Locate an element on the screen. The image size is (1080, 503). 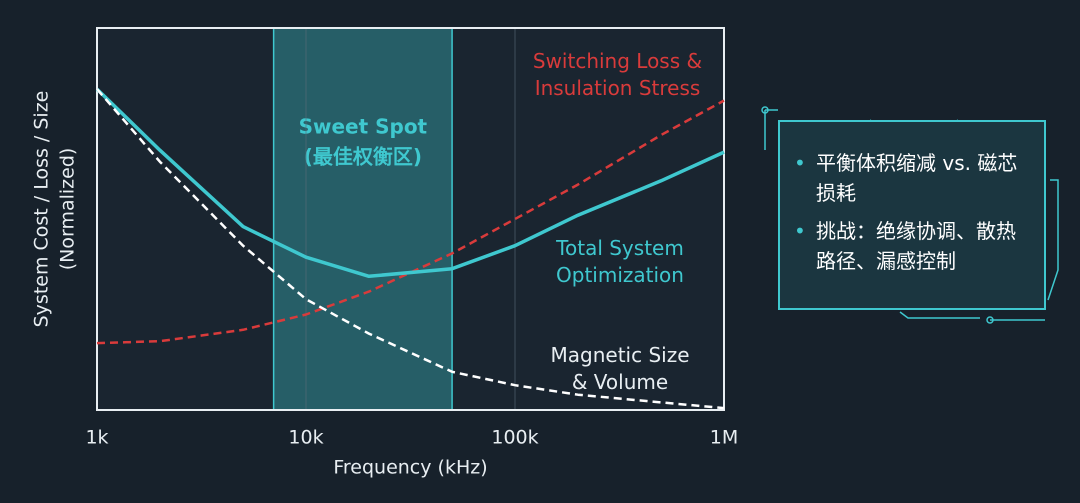
y-axis-label: System Cost / Loss / Size is located at coordinates (42, 209).